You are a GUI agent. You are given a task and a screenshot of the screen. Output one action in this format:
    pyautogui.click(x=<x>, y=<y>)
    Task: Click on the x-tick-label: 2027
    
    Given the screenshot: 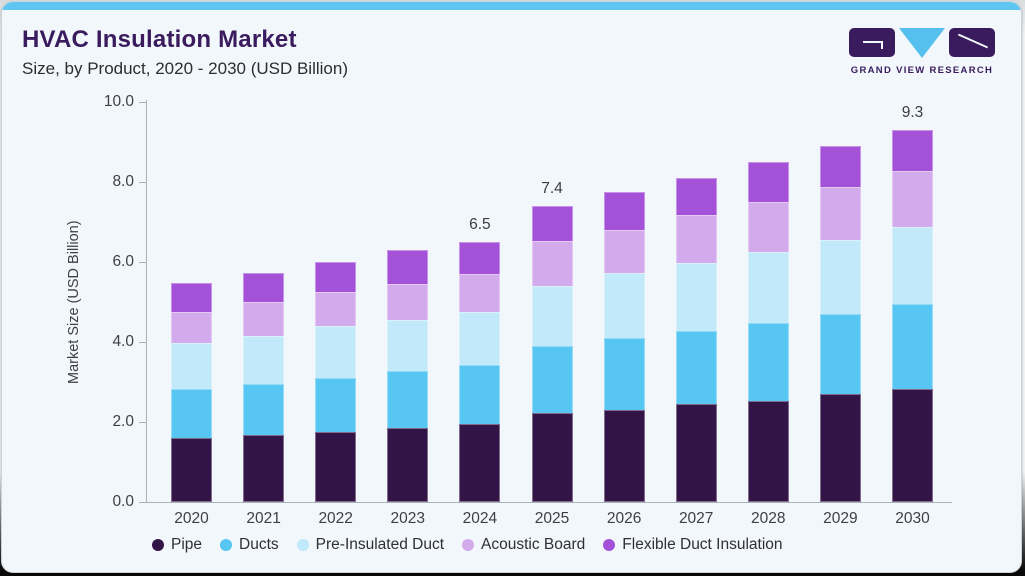 What is the action you would take?
    pyautogui.click(x=696, y=518)
    